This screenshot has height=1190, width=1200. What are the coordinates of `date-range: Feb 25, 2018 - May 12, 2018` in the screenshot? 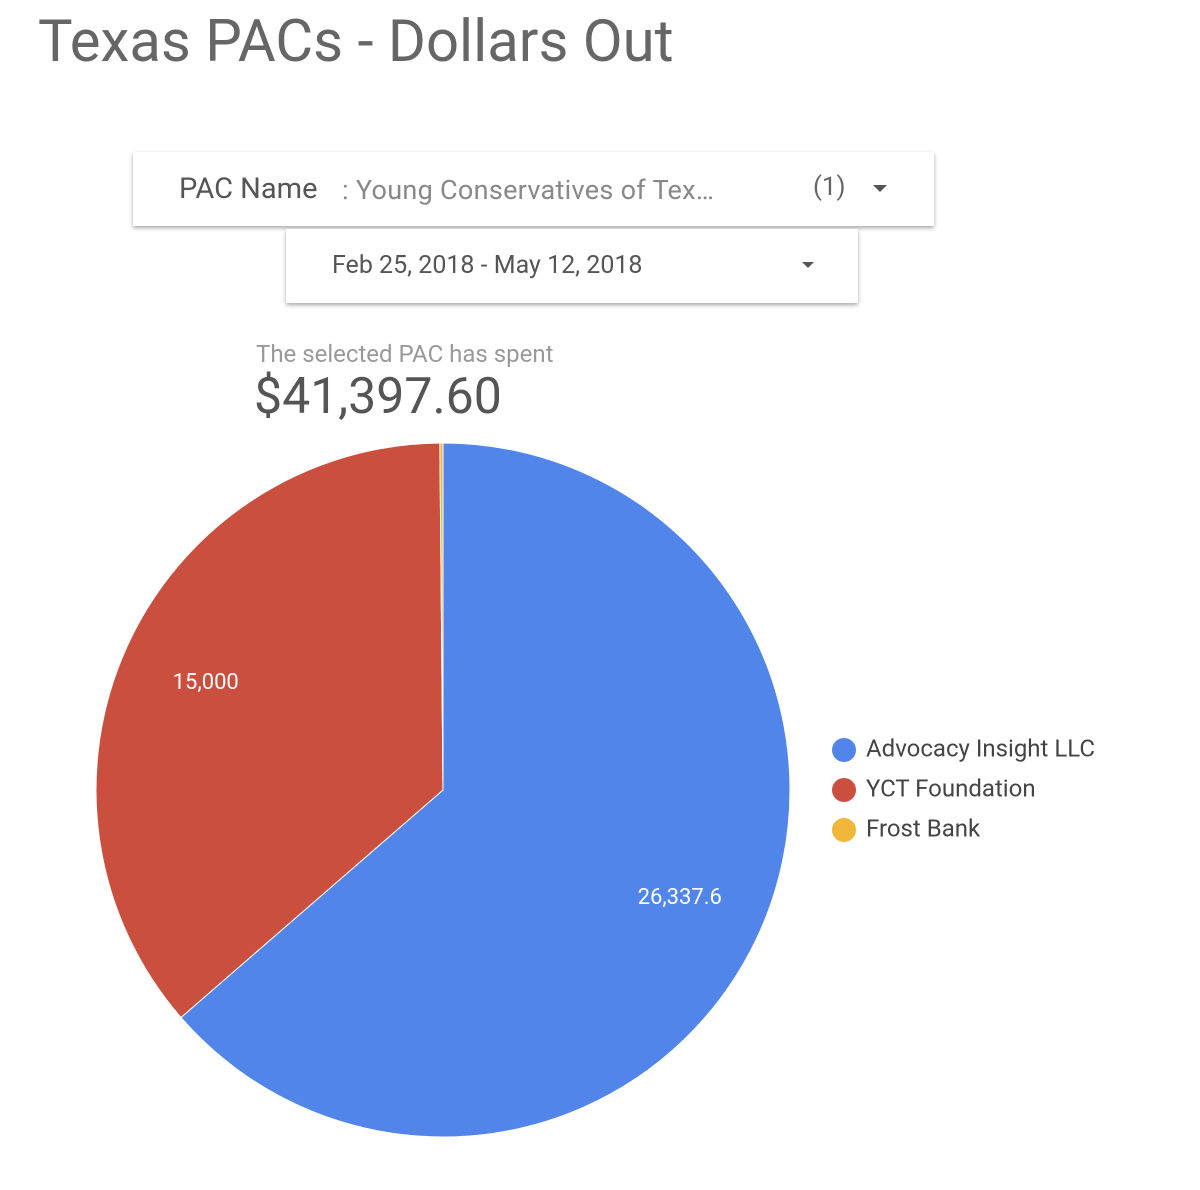 It's located at (487, 265).